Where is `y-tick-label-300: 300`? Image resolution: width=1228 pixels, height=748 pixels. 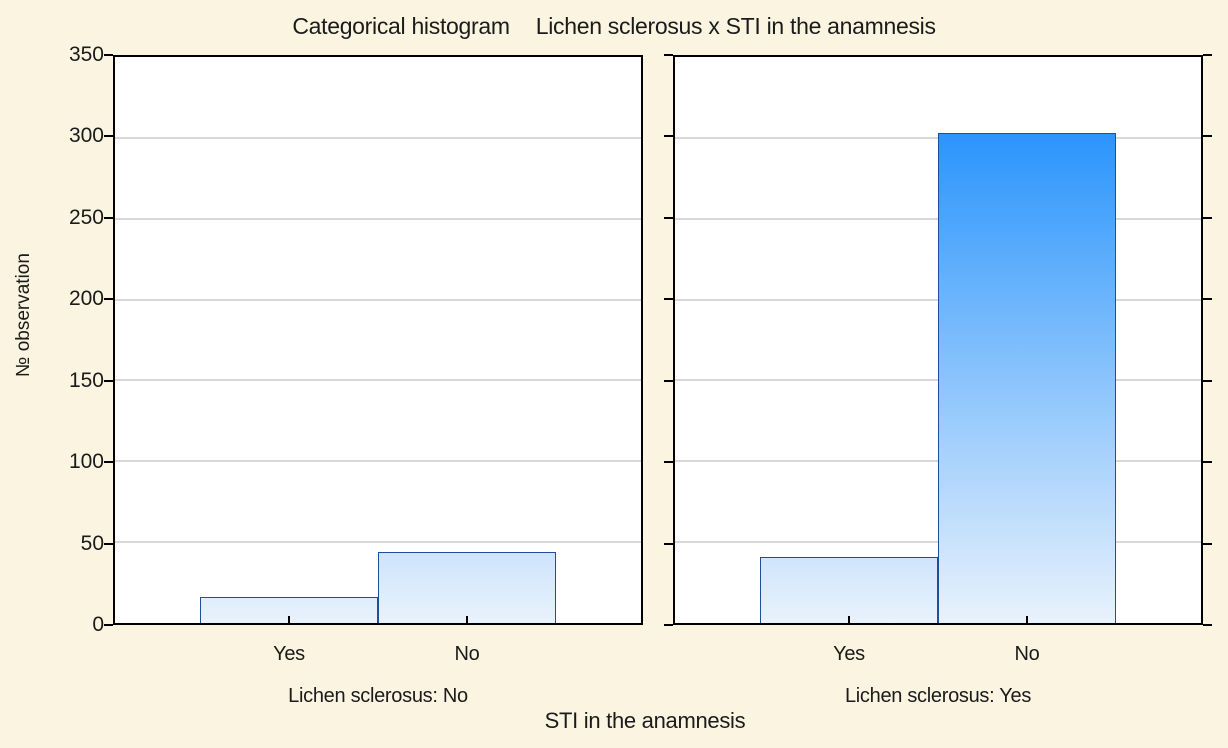 y-tick-label-300: 300 is located at coordinates (86, 136).